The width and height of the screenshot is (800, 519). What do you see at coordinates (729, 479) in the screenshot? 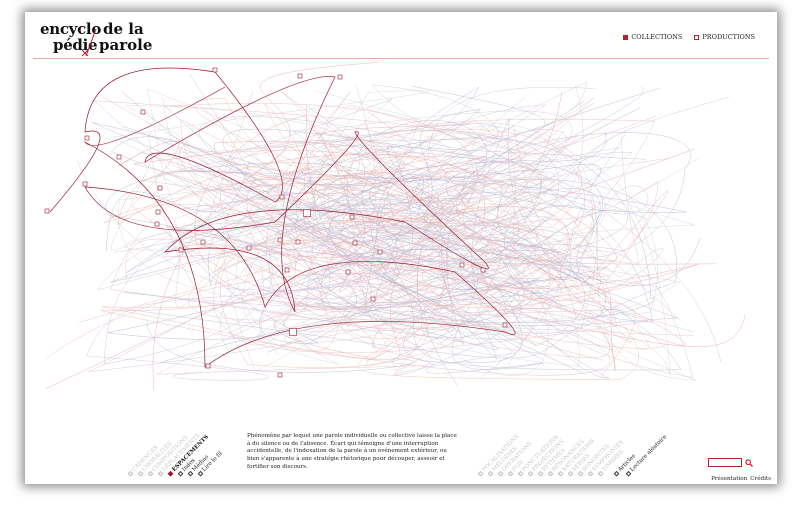
I see `presentation-link: Présentation` at bounding box center [729, 479].